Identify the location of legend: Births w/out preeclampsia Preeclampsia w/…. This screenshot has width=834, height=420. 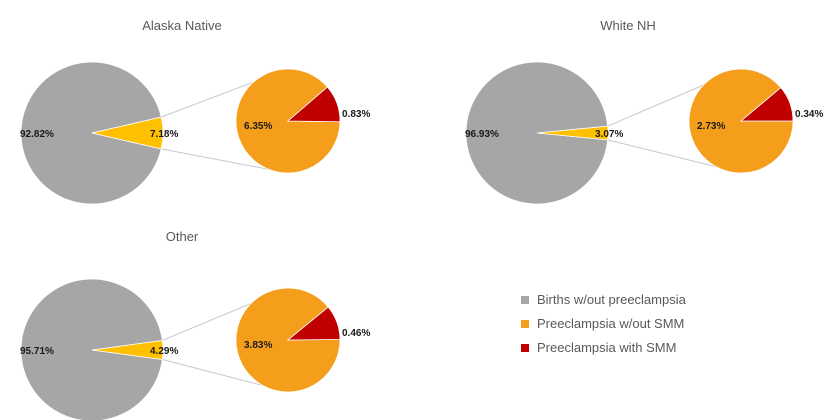
(604, 323).